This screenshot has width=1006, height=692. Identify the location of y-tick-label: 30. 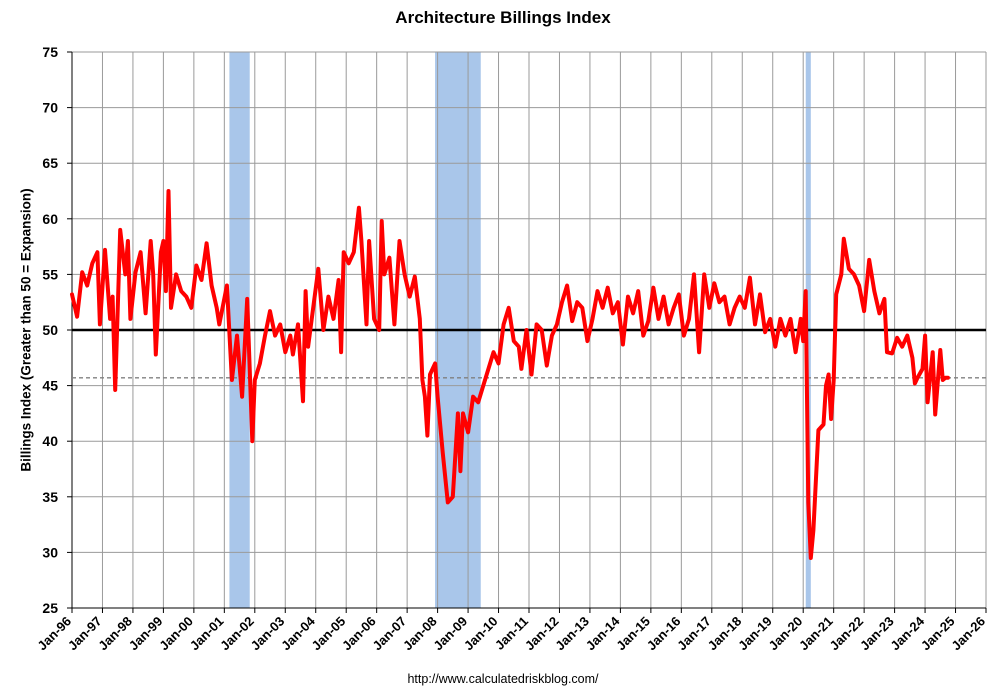
(50, 552).